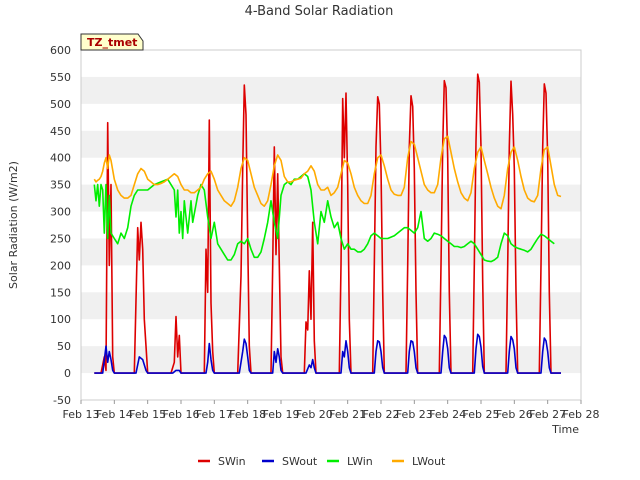  I want to click on x-tick-label: Feb 16, so click(181, 414).